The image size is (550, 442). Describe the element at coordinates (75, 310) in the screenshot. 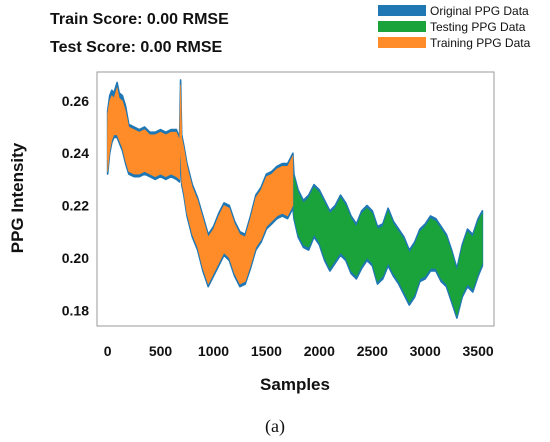

I see `y-tick-label: 0.18` at that location.